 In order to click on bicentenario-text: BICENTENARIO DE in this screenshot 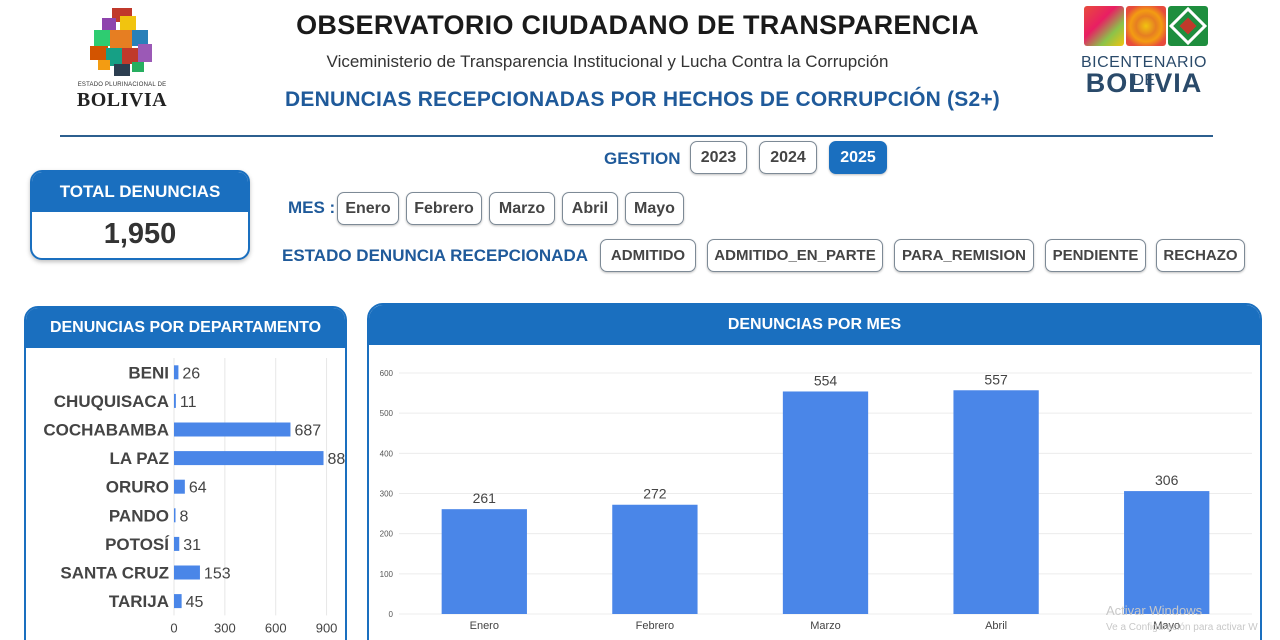, I will do `click(1143, 71)`.